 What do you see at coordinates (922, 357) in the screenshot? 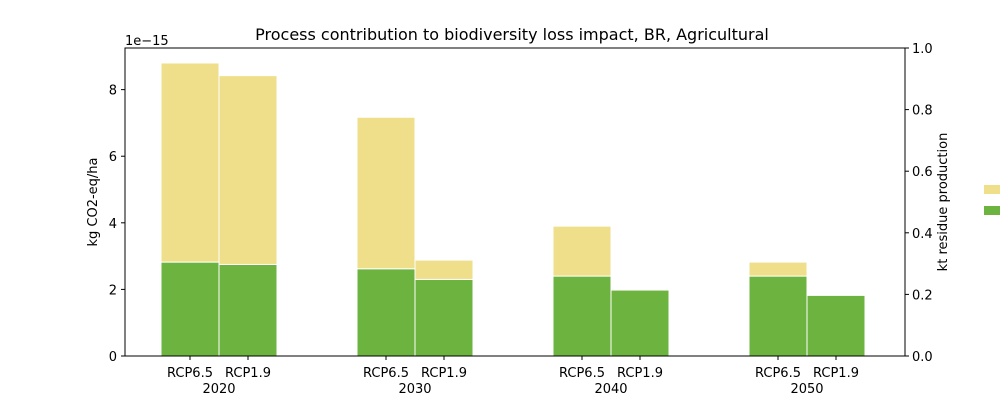
I see `right-y-tick-label: 0.0` at bounding box center [922, 357].